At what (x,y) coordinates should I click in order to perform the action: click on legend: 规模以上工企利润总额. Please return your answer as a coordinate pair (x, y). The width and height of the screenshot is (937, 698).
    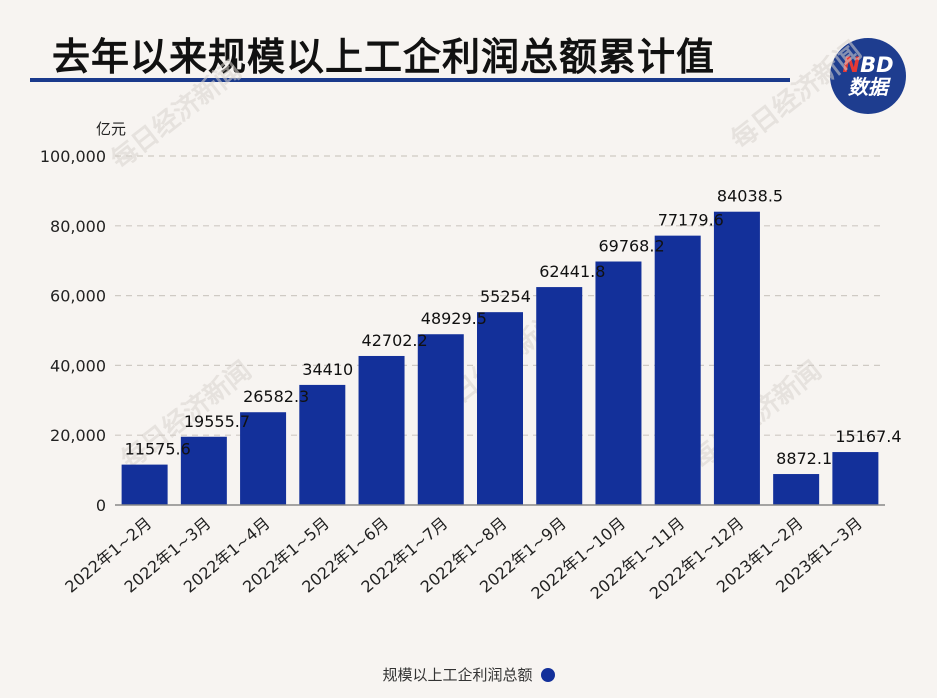
    Looking at the image, I should click on (468, 674).